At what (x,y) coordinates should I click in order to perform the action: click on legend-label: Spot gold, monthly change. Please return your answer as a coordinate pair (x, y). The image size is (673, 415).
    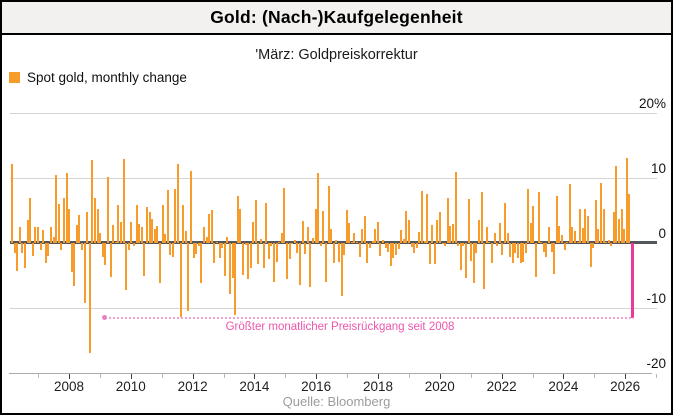
    Looking at the image, I should click on (107, 77).